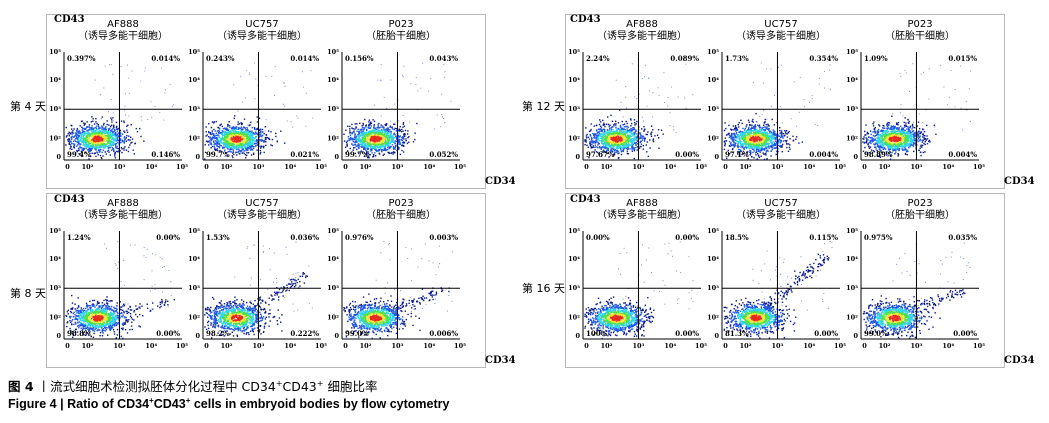 The image size is (1049, 423). Describe the element at coordinates (357, 154) in the screenshot. I see `quadrant-percentage: 99.7%` at that location.